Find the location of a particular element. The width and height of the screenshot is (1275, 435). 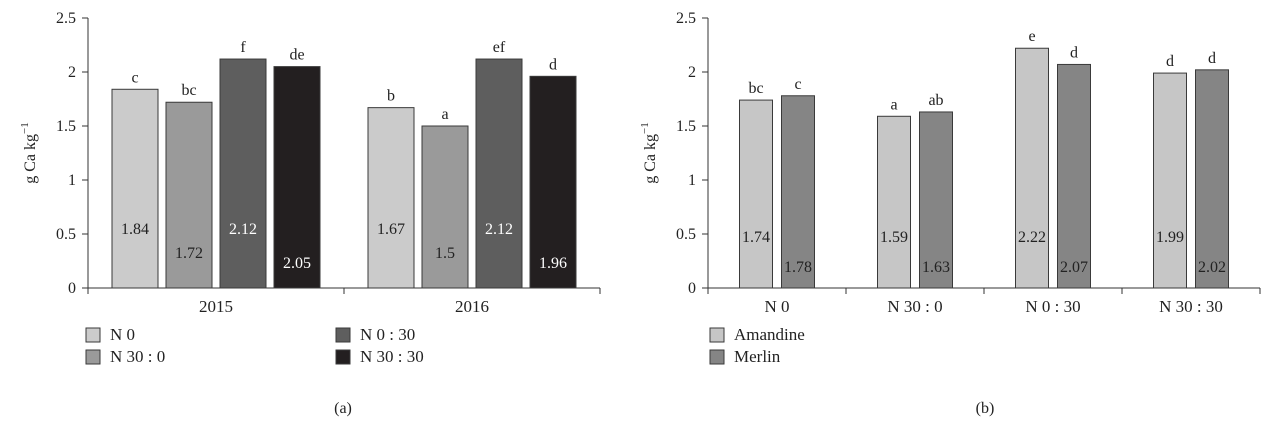

data-label: 1.99 is located at coordinates (1170, 237).